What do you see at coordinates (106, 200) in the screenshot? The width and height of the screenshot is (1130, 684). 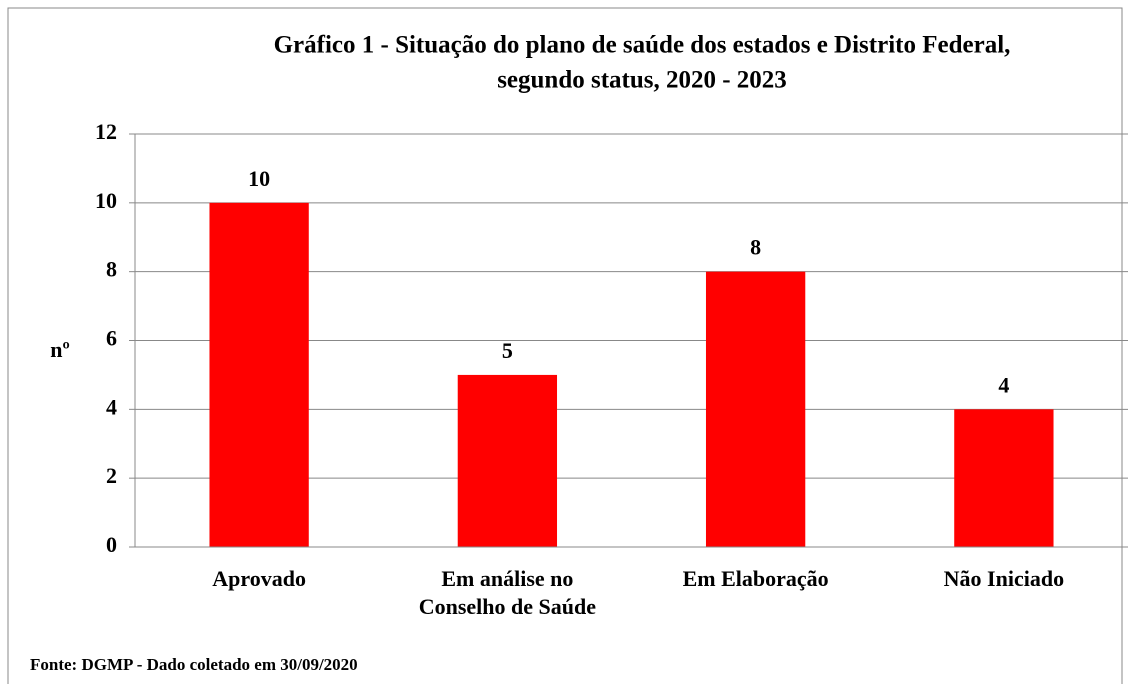 I see `y-tick-label: 10` at bounding box center [106, 200].